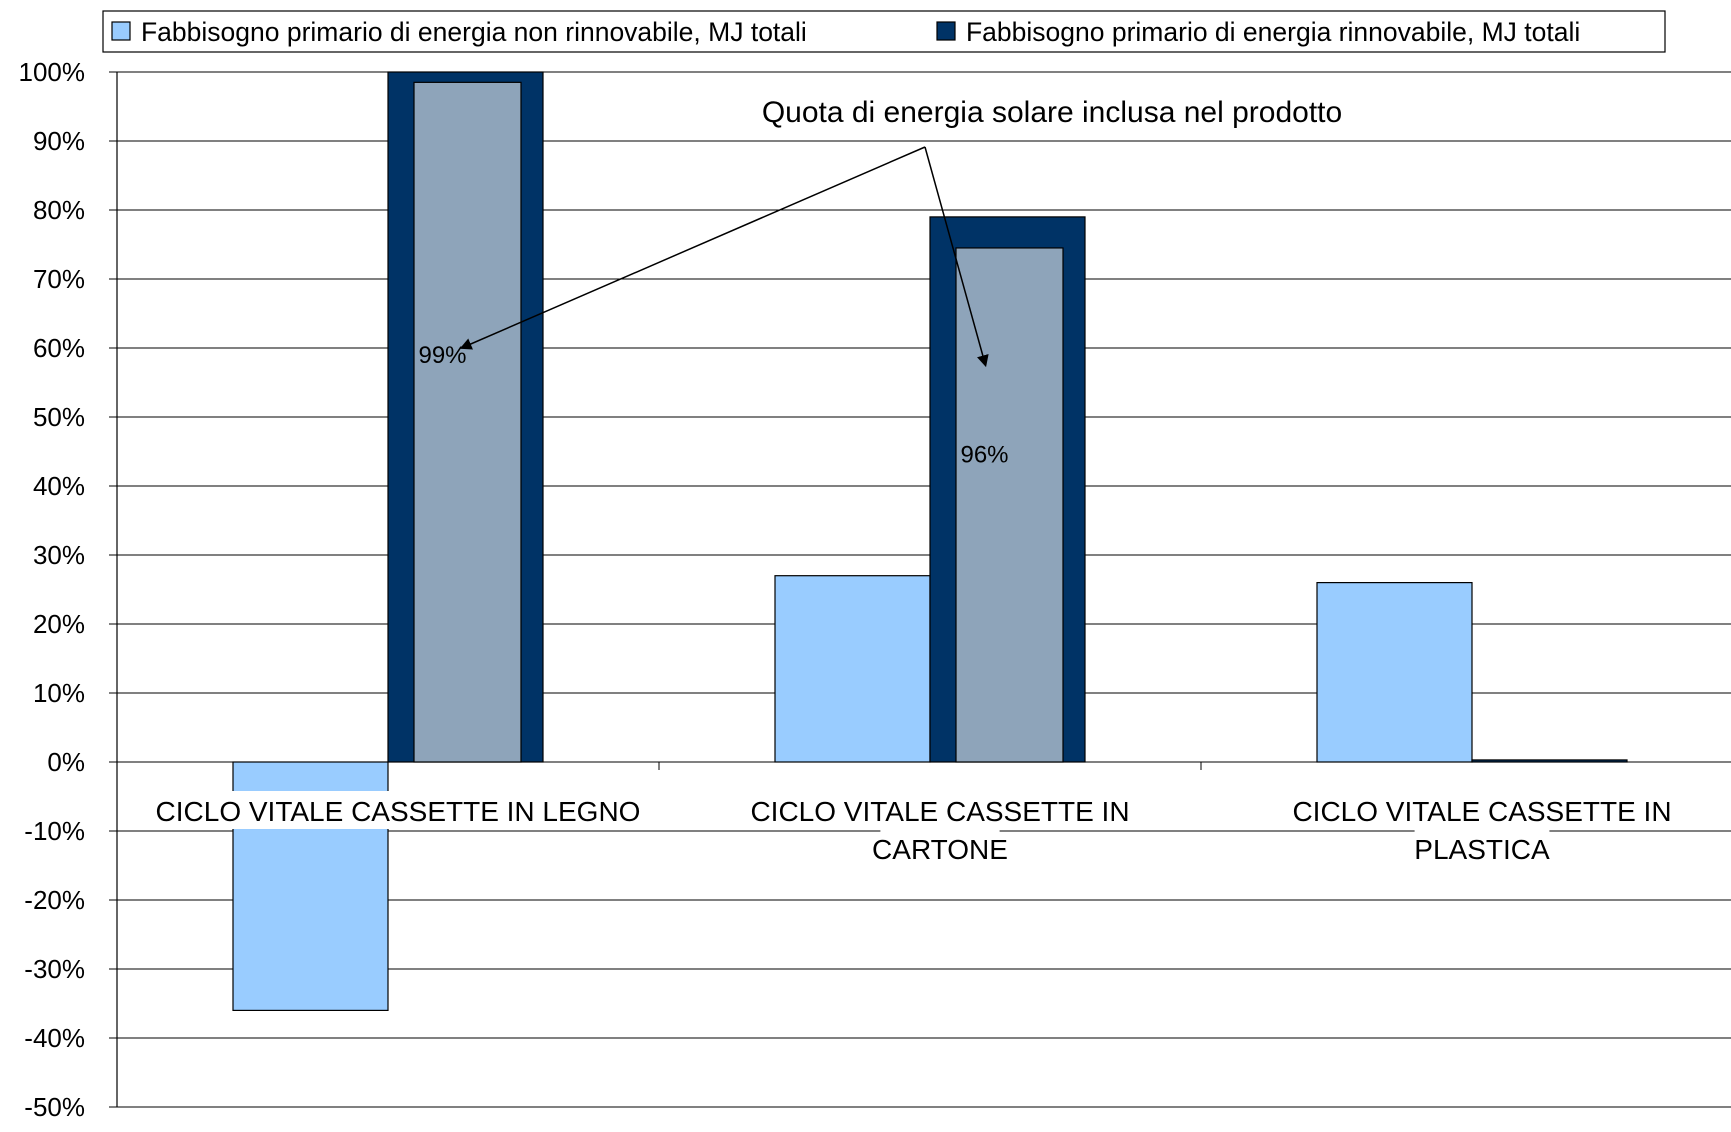  I want to click on category-label: CICLO VITALE CASSETTE IN LEGNO, so click(398, 811).